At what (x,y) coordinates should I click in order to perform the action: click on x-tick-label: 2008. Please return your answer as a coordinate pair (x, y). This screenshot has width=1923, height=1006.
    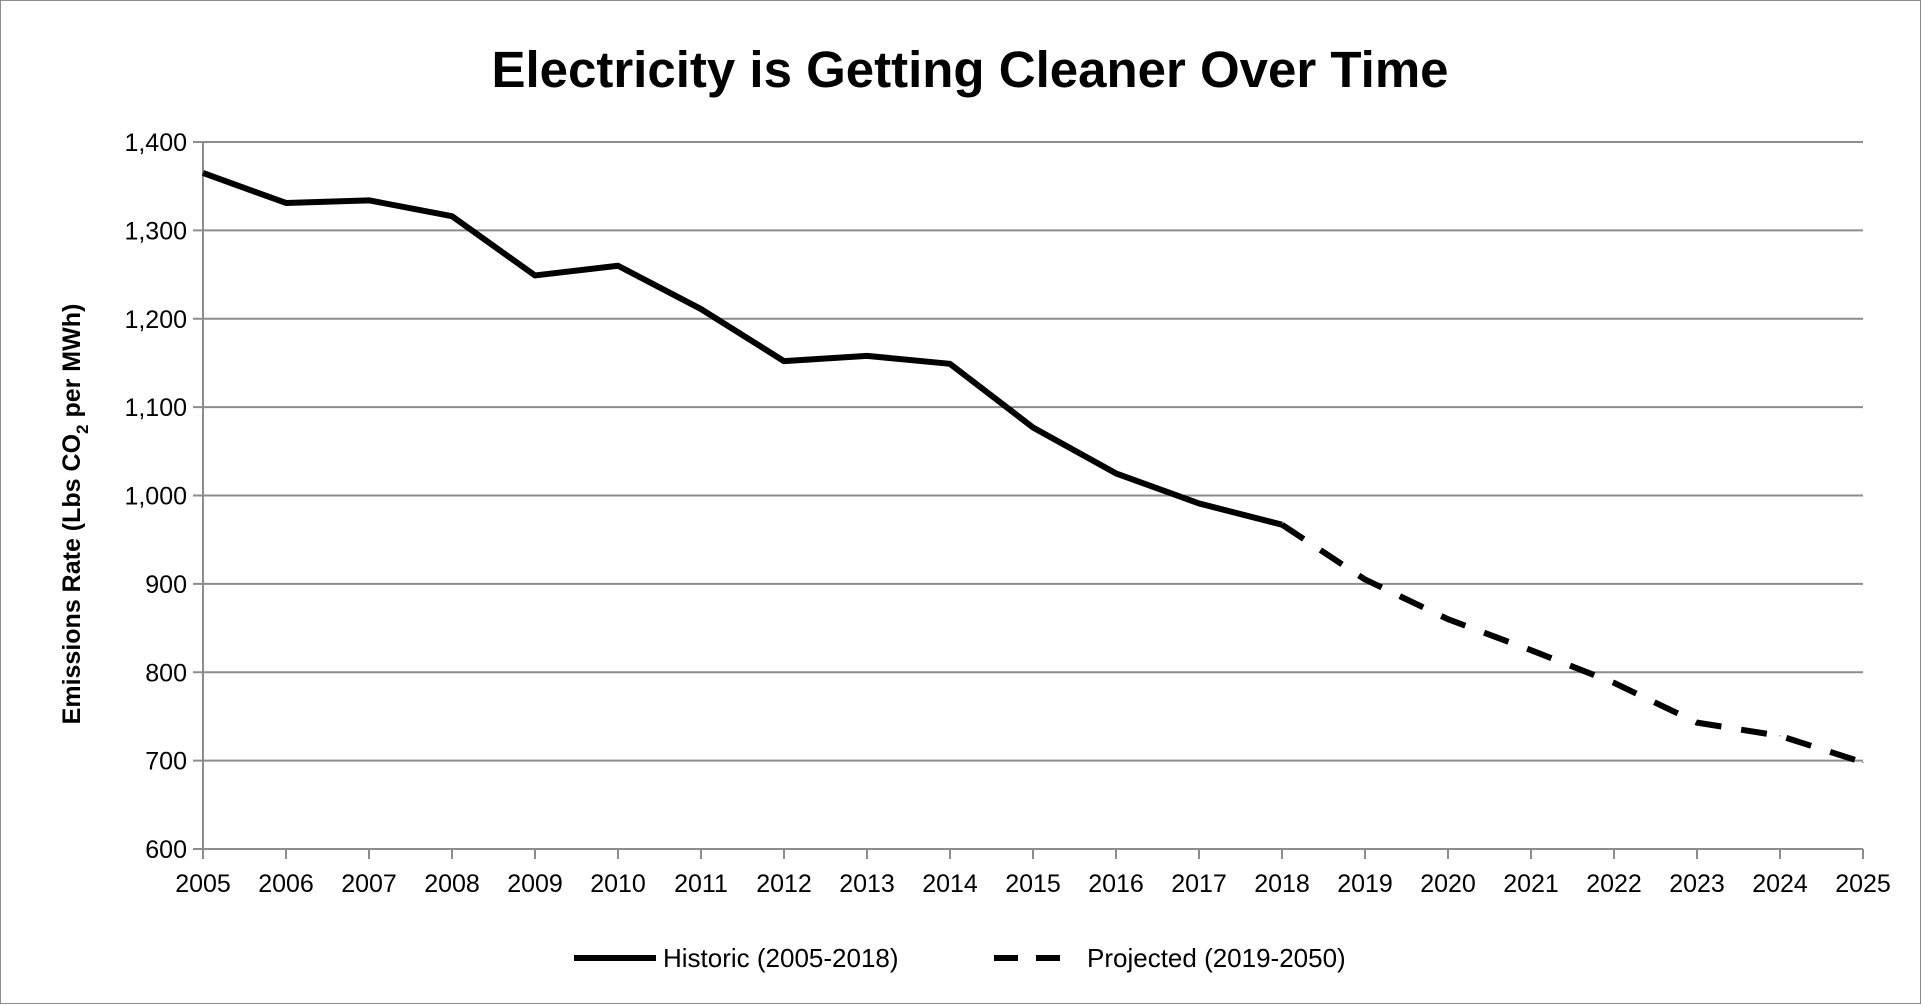
    Looking at the image, I should click on (452, 884).